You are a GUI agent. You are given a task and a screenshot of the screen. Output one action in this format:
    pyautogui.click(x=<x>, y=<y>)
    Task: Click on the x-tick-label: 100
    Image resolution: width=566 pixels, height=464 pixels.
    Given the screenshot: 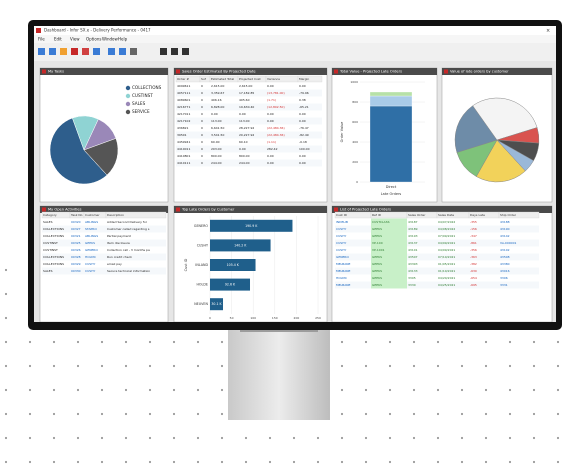 What is the action you would take?
    pyautogui.click(x=253, y=318)
    